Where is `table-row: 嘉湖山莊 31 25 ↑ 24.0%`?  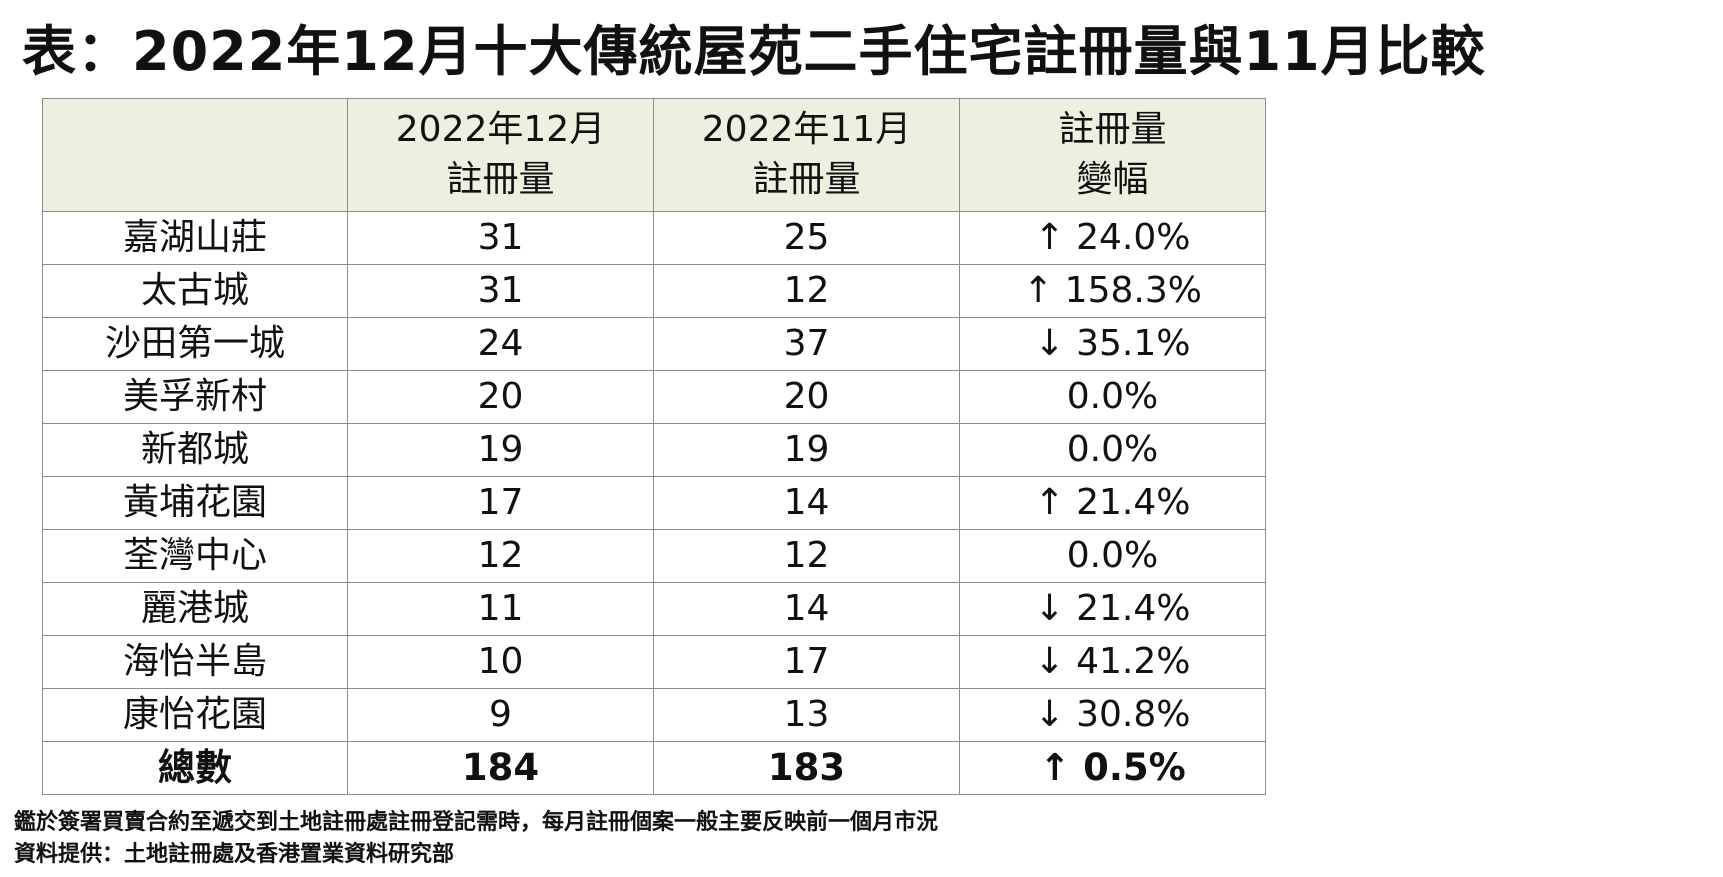
table-row: 嘉湖山莊 31 25 ↑ 24.0% is located at coordinates (654, 238).